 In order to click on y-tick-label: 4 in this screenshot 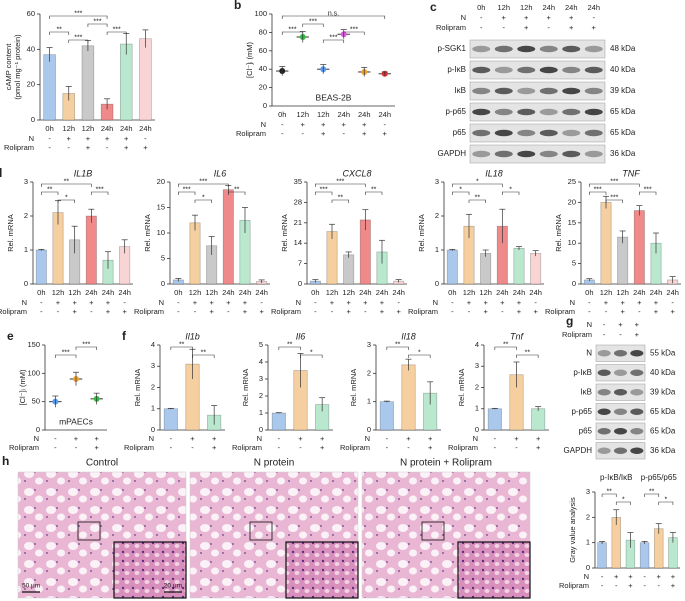, I will do `click(153, 344)`.